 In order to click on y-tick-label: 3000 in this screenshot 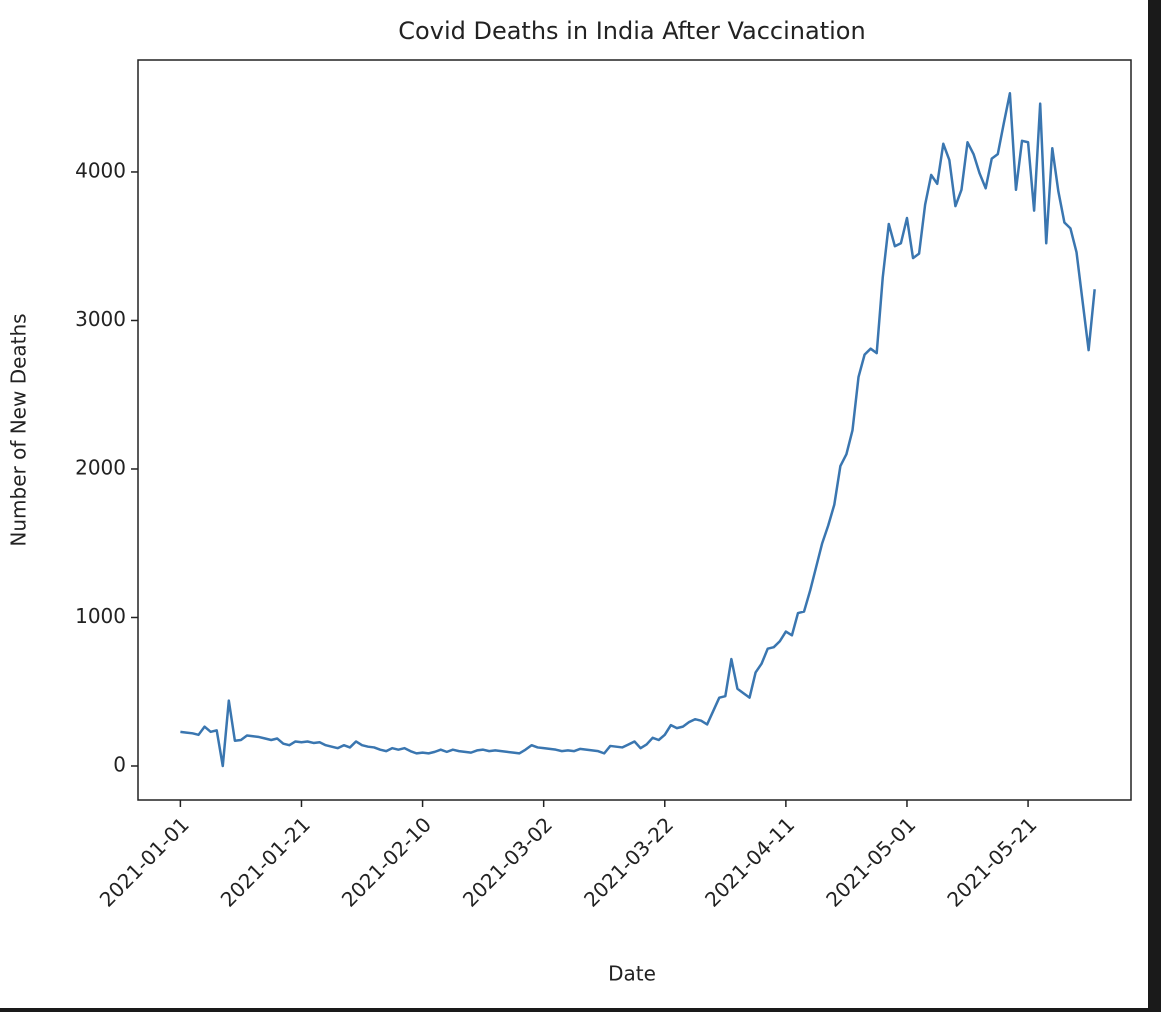, I will do `click(100, 319)`.